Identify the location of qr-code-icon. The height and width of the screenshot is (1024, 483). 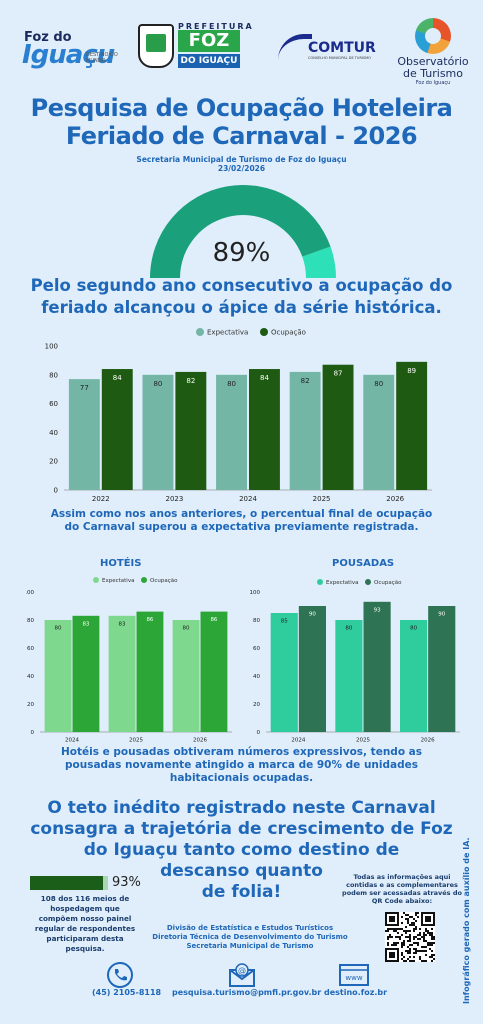
(410, 937).